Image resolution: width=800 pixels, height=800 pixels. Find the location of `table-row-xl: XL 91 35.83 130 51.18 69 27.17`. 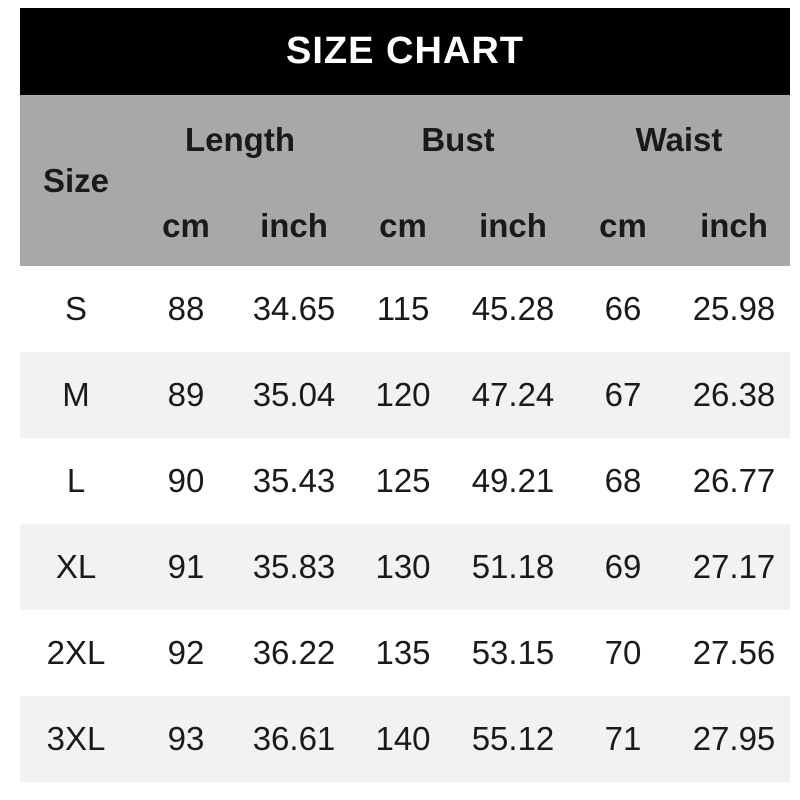

table-row-xl: XL 91 35.83 130 51.18 69 27.17 is located at coordinates (405, 567).